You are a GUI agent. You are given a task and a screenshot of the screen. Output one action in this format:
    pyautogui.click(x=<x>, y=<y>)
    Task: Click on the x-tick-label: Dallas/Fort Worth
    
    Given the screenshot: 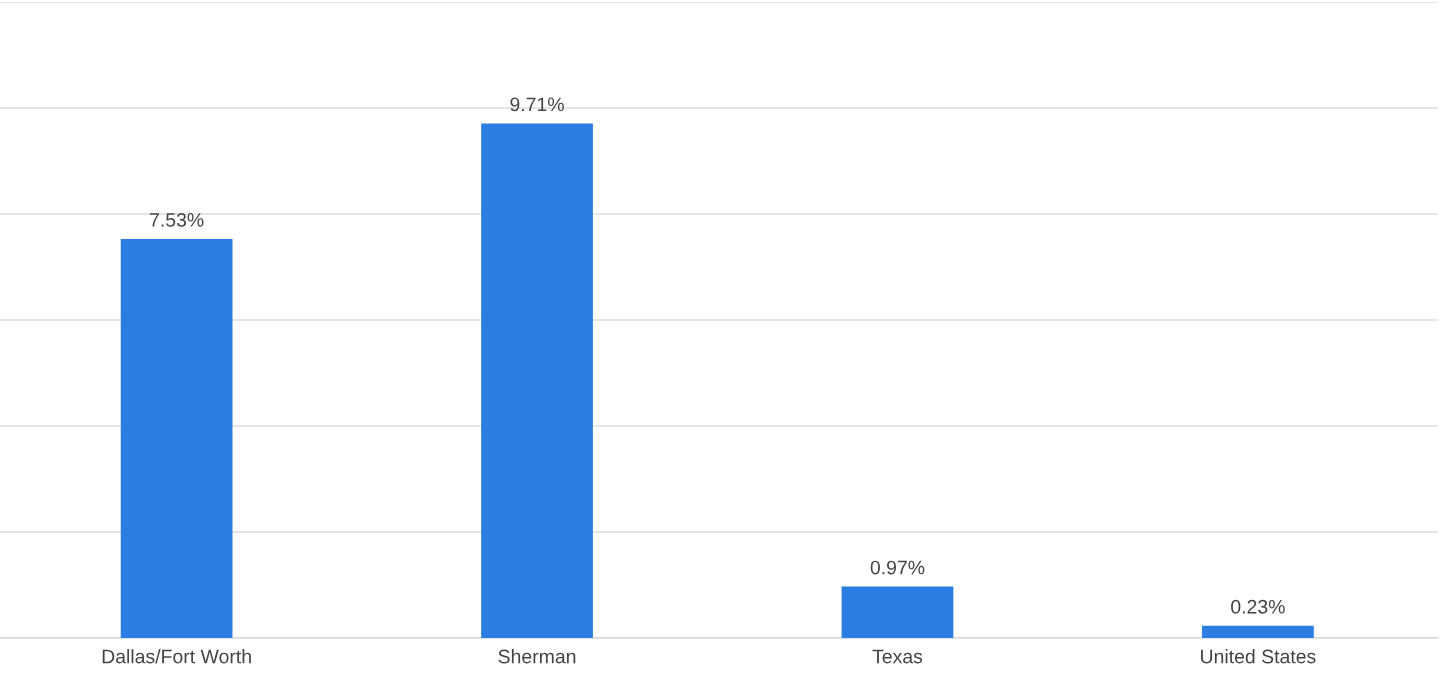 What is the action you would take?
    pyautogui.click(x=176, y=656)
    